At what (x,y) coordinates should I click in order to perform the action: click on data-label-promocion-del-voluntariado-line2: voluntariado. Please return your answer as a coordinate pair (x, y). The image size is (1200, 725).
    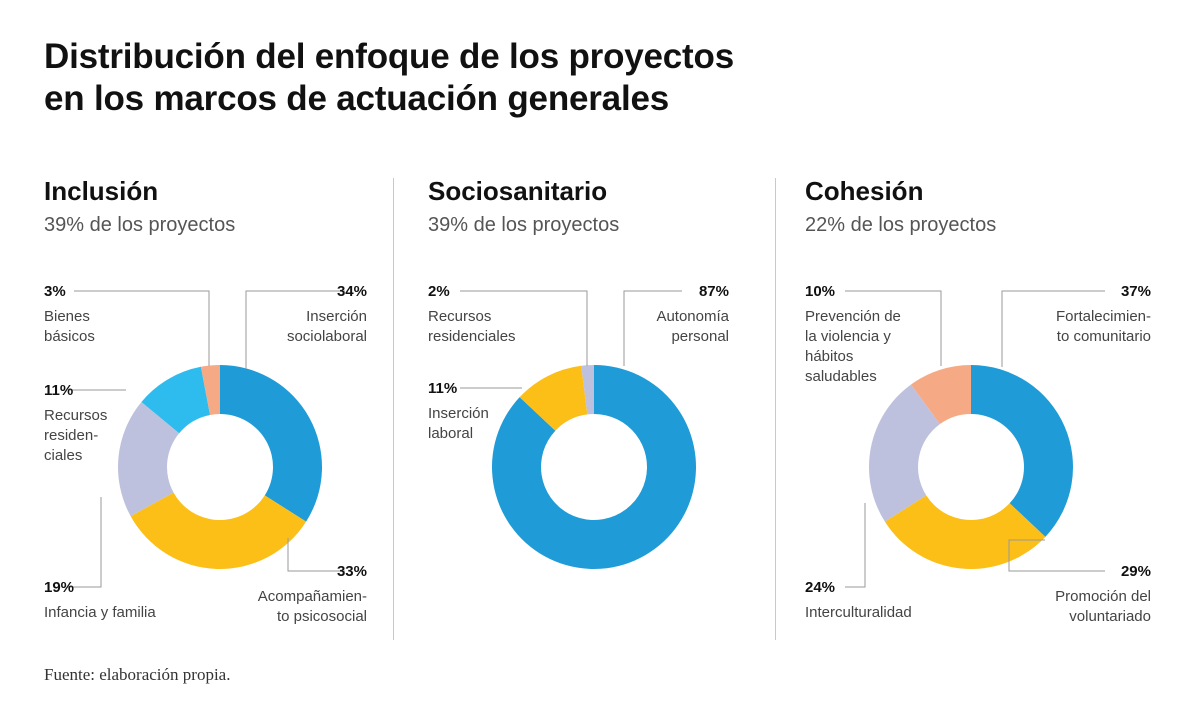
    Looking at the image, I should click on (1110, 616).